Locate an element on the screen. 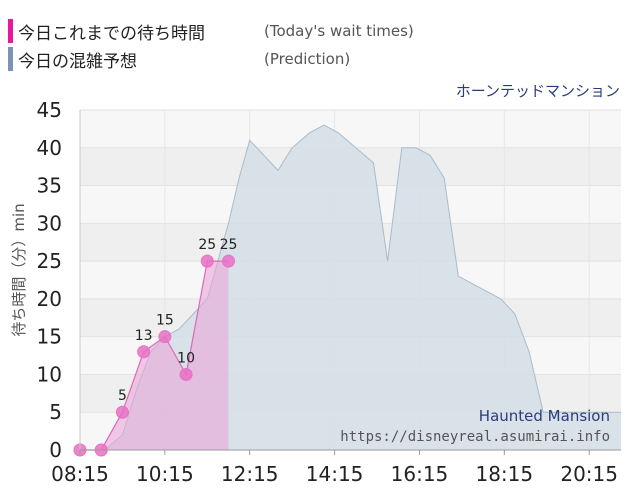 Image resolution: width=640 pixels, height=500 pixels. y-tick-label: 20 is located at coordinates (49, 299).